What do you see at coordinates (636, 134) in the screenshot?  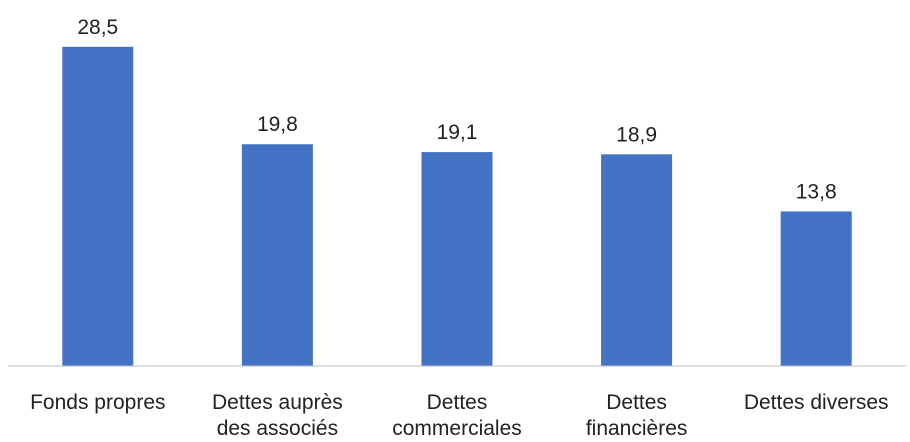 I see `value-label-4: 18,9` at bounding box center [636, 134].